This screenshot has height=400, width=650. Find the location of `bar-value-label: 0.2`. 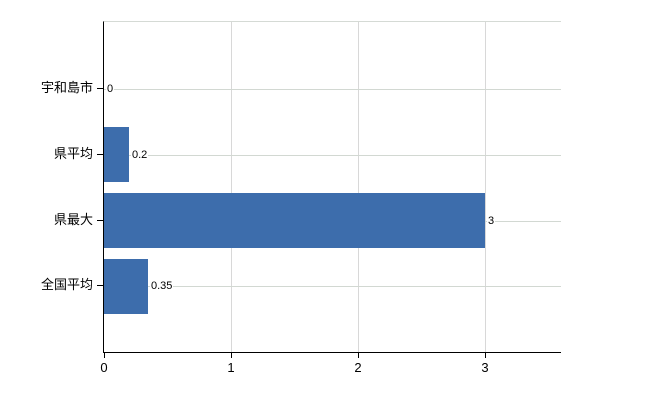

bar-value-label: 0.2 is located at coordinates (140, 155).